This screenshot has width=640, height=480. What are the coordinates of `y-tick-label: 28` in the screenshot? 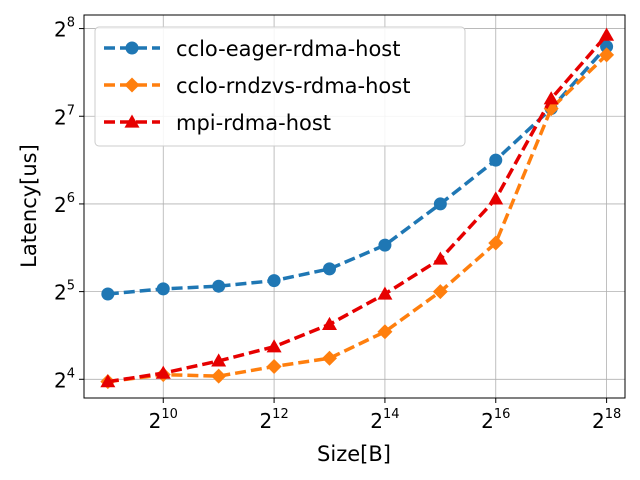 It's located at (64, 29).